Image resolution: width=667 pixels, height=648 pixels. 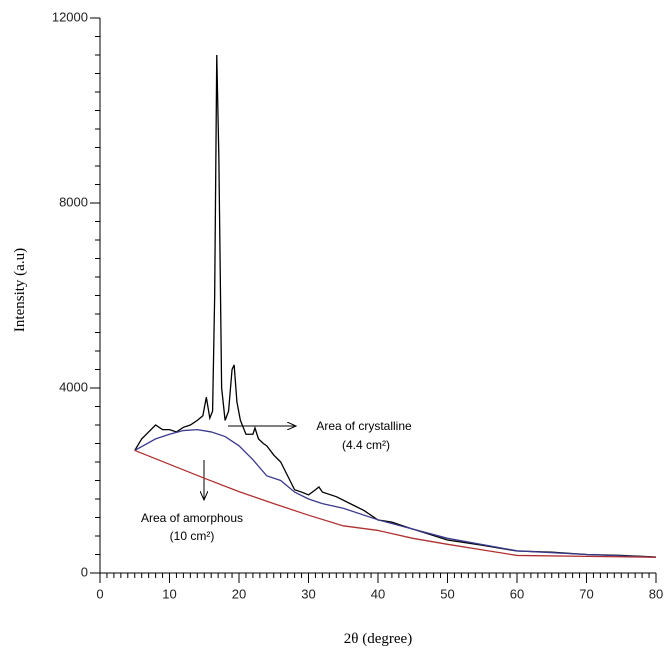 I want to click on x-tick-label: 0, so click(x=99, y=593).